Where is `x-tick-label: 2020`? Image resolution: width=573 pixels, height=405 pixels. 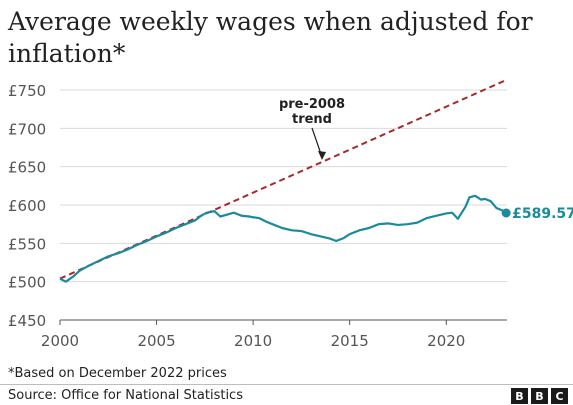 x-tick-label: 2020 is located at coordinates (446, 341).